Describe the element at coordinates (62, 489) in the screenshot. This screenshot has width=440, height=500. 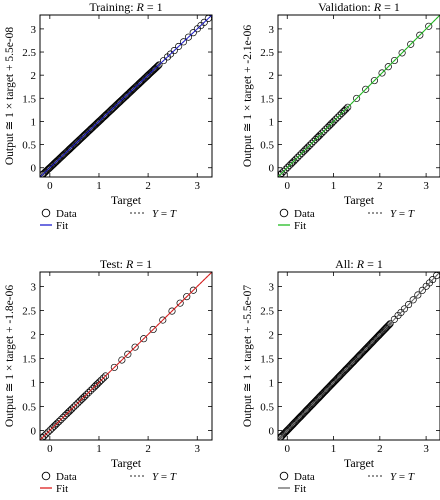
I see `legend-fit-label: Fit` at that location.